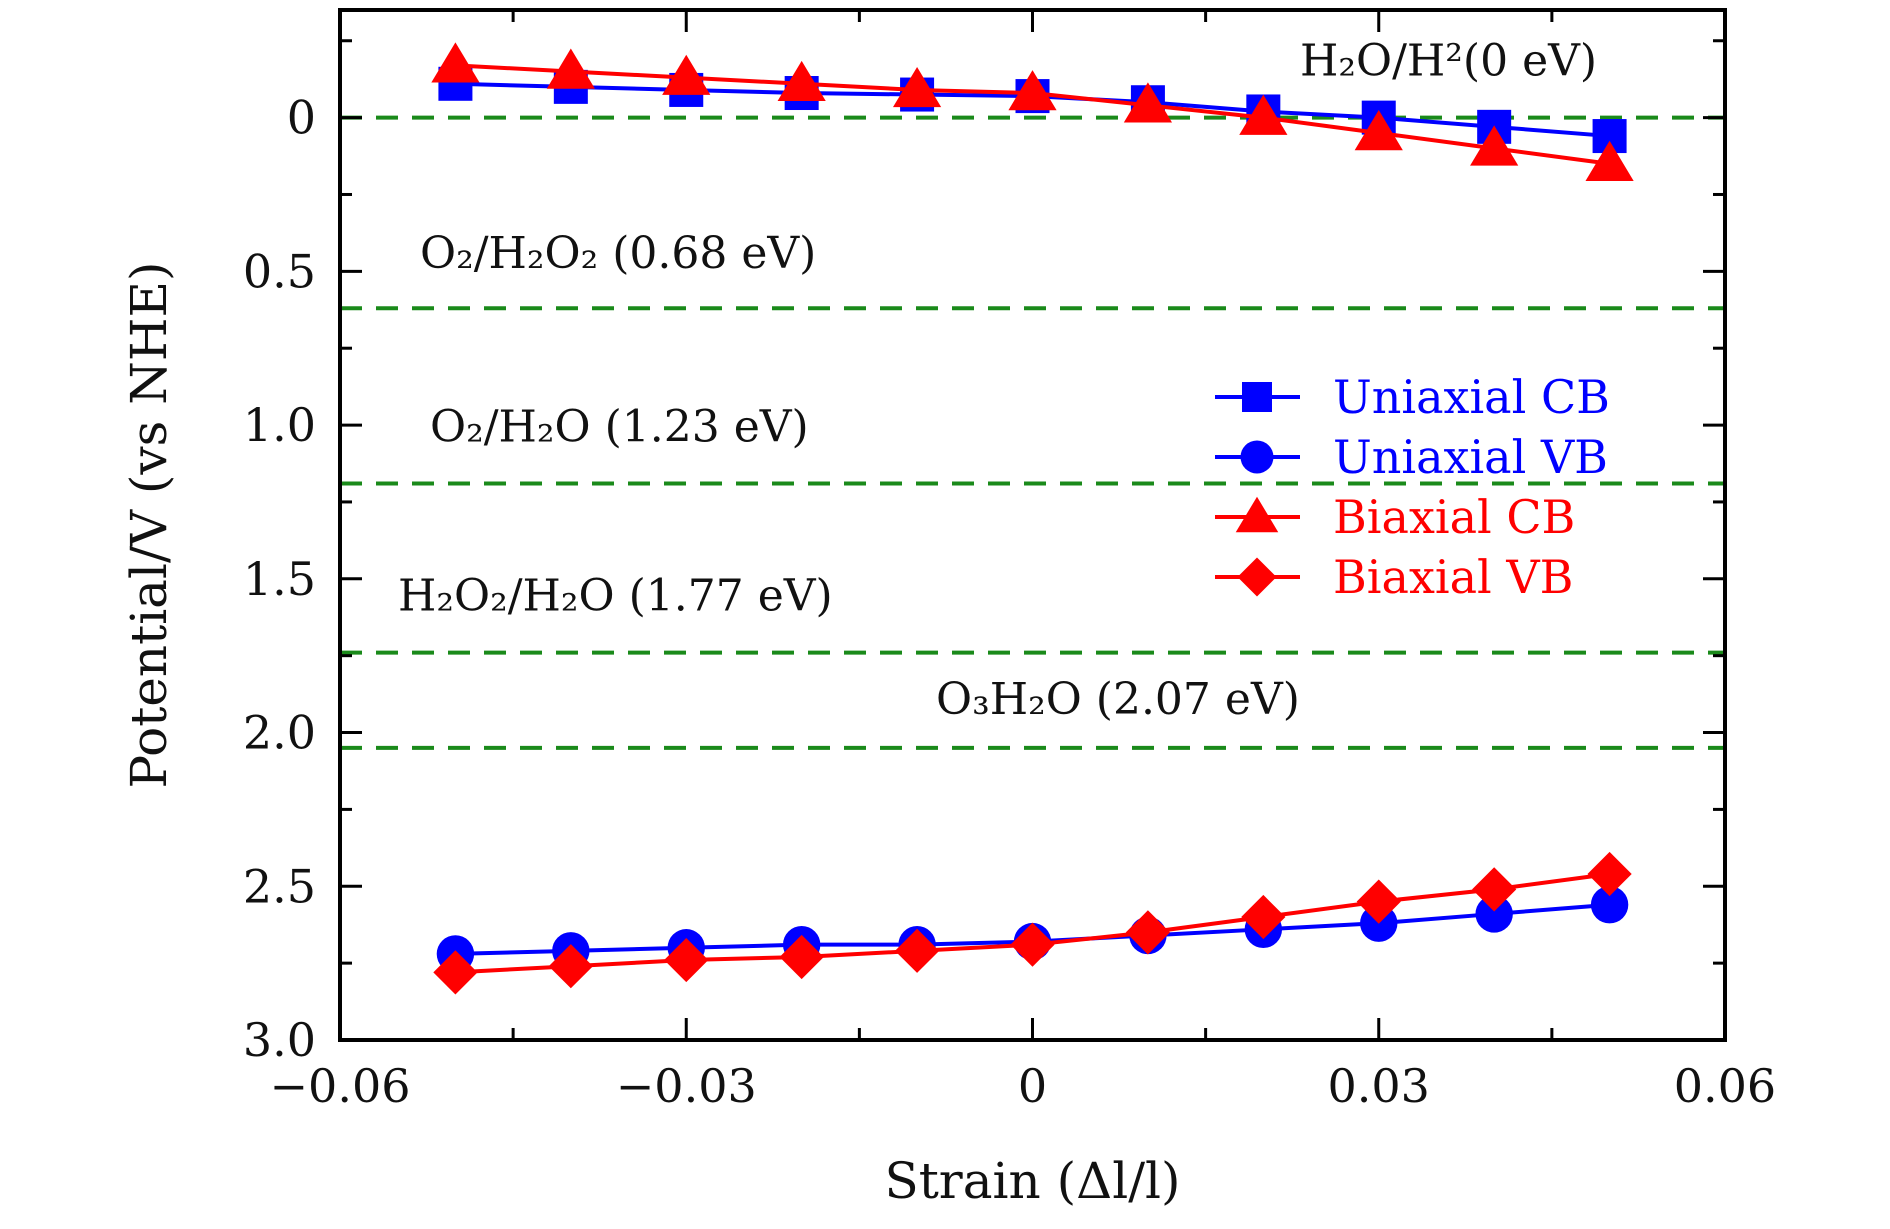 This screenshot has height=1229, width=1890. I want to click on y-tick-label: 2.0, so click(279, 733).